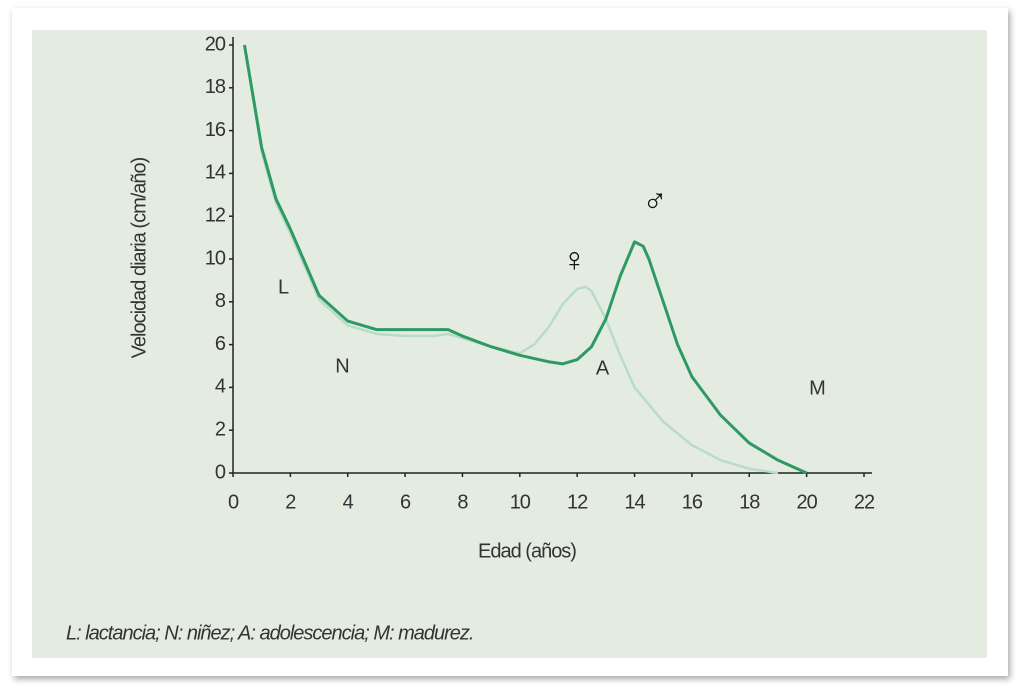  Describe the element at coordinates (139, 257) in the screenshot. I see `y-axis-label: Velocidad diaria (cm/año)` at that location.